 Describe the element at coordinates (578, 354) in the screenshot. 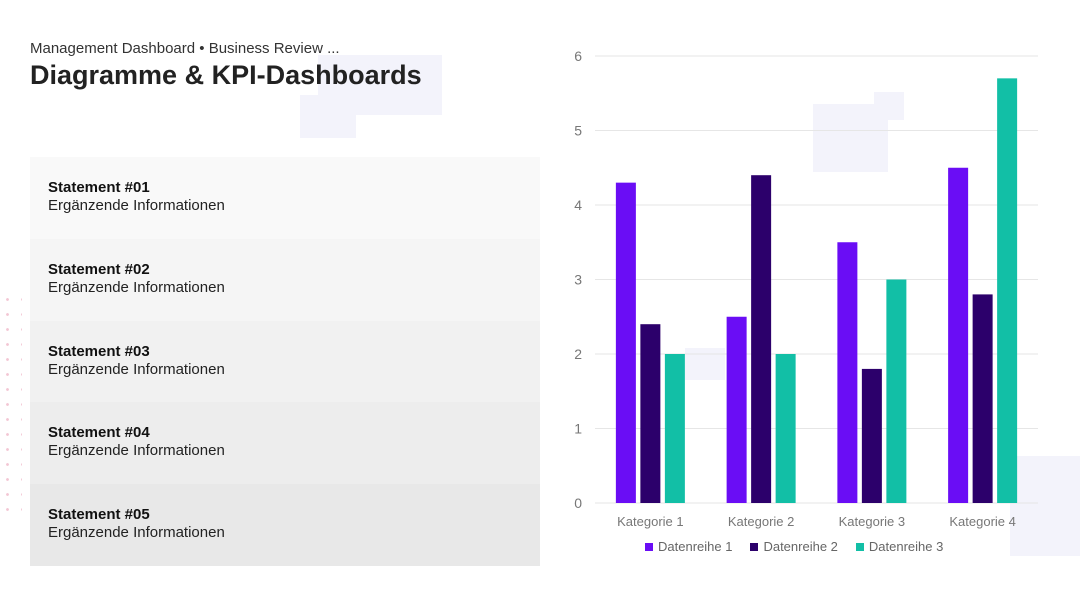

I see `y-tick-label: 2` at that location.